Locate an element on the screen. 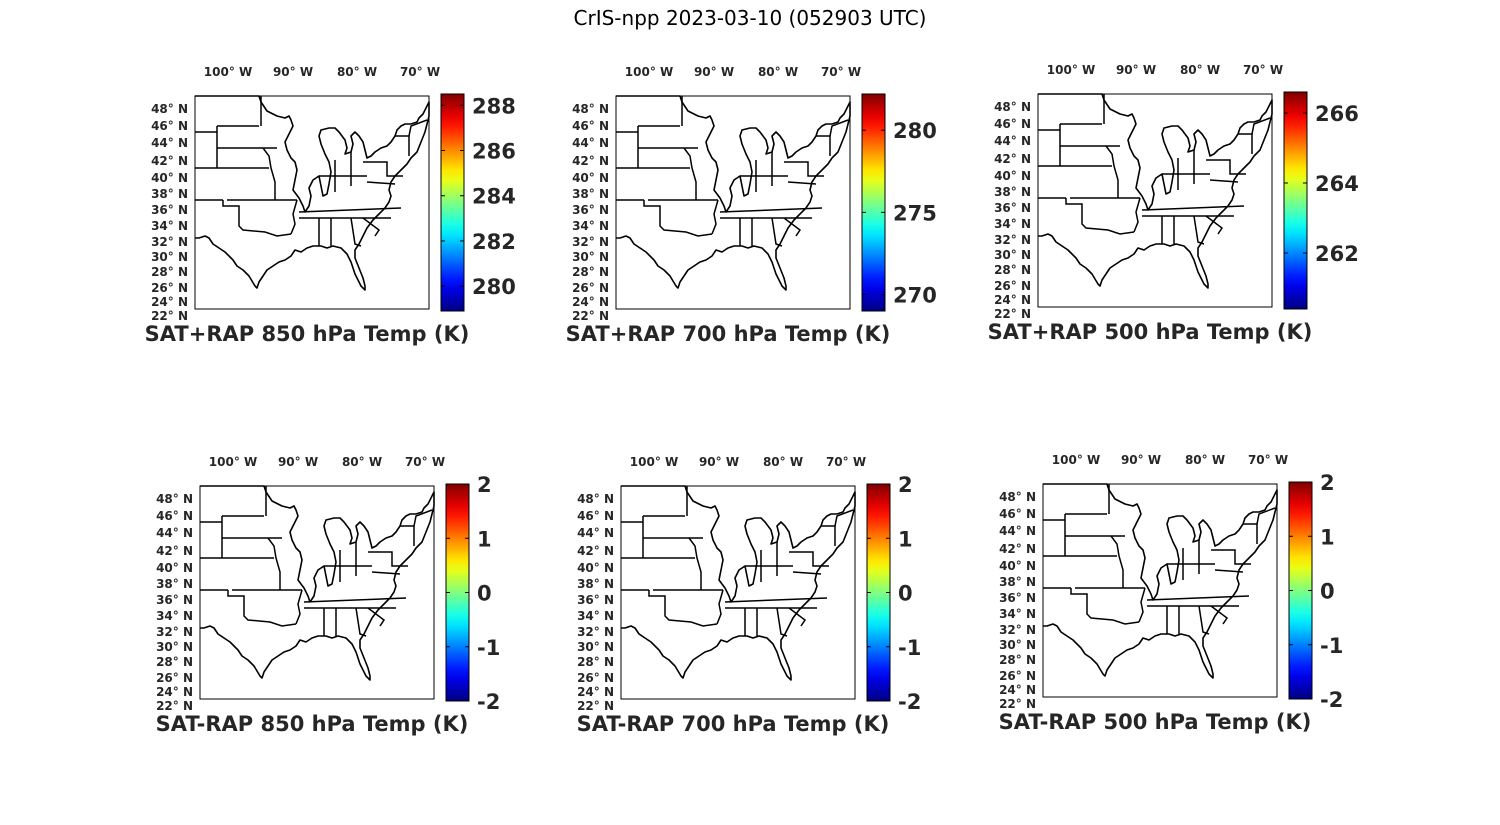  lat-tick-label: 30° N is located at coordinates (590, 257).